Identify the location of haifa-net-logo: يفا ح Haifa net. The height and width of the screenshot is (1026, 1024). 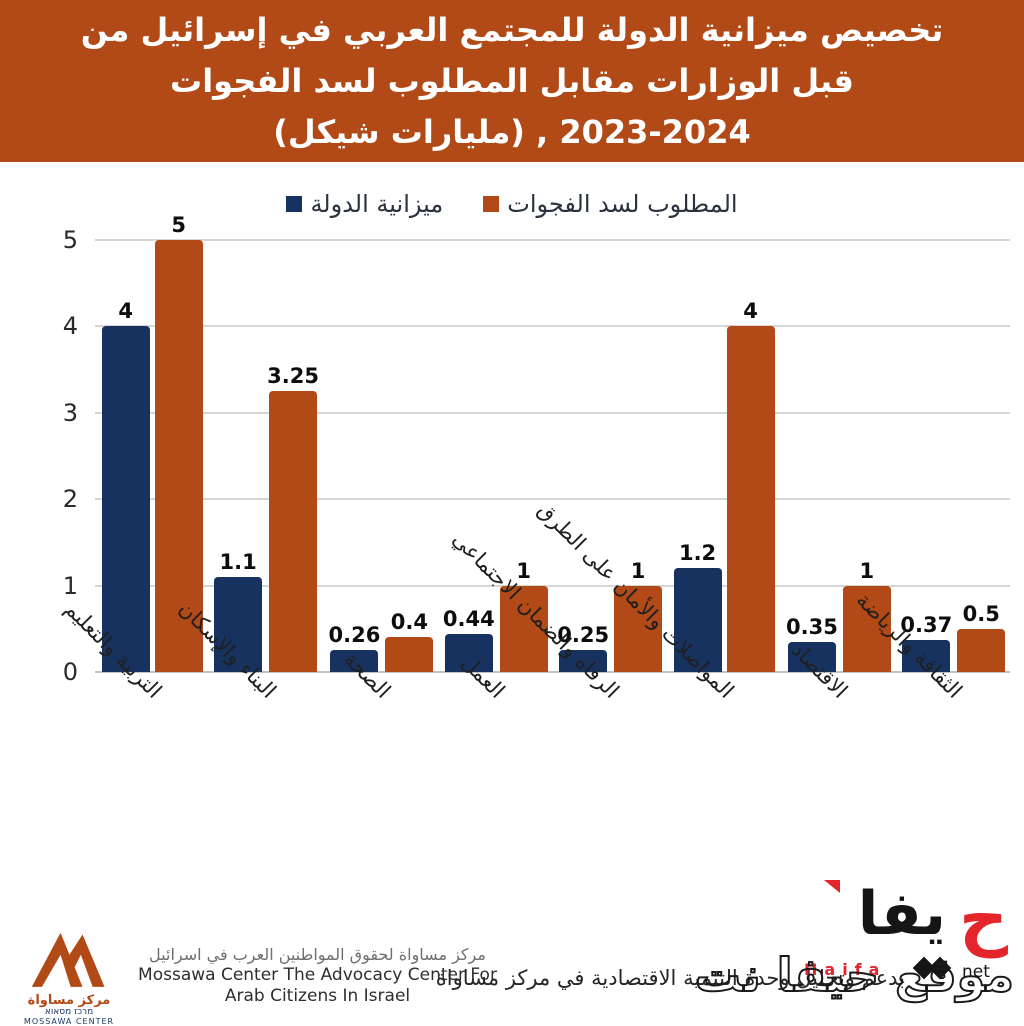
(903, 946).